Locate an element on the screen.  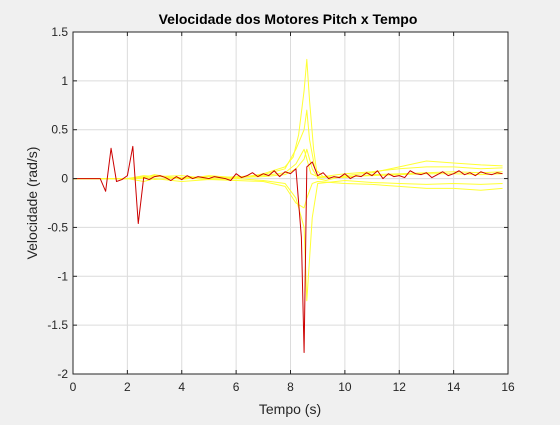
x-tick-label: 6 is located at coordinates (236, 387).